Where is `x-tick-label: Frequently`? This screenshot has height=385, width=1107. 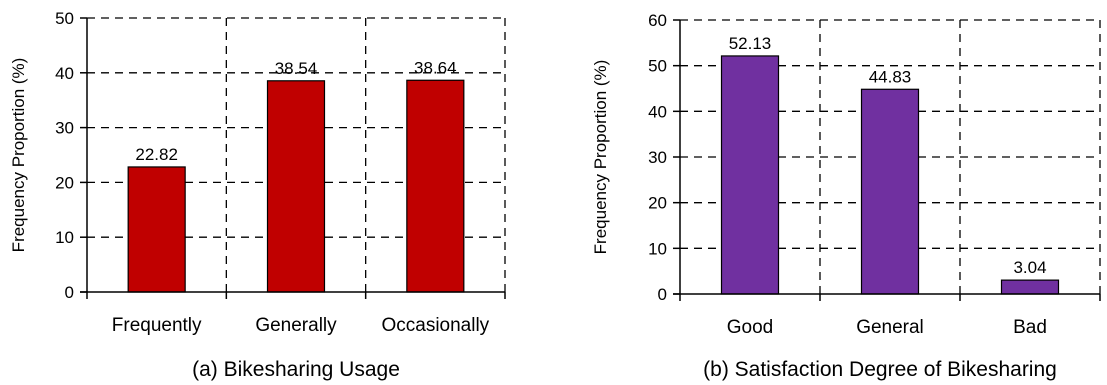 x-tick-label: Frequently is located at coordinates (157, 325).